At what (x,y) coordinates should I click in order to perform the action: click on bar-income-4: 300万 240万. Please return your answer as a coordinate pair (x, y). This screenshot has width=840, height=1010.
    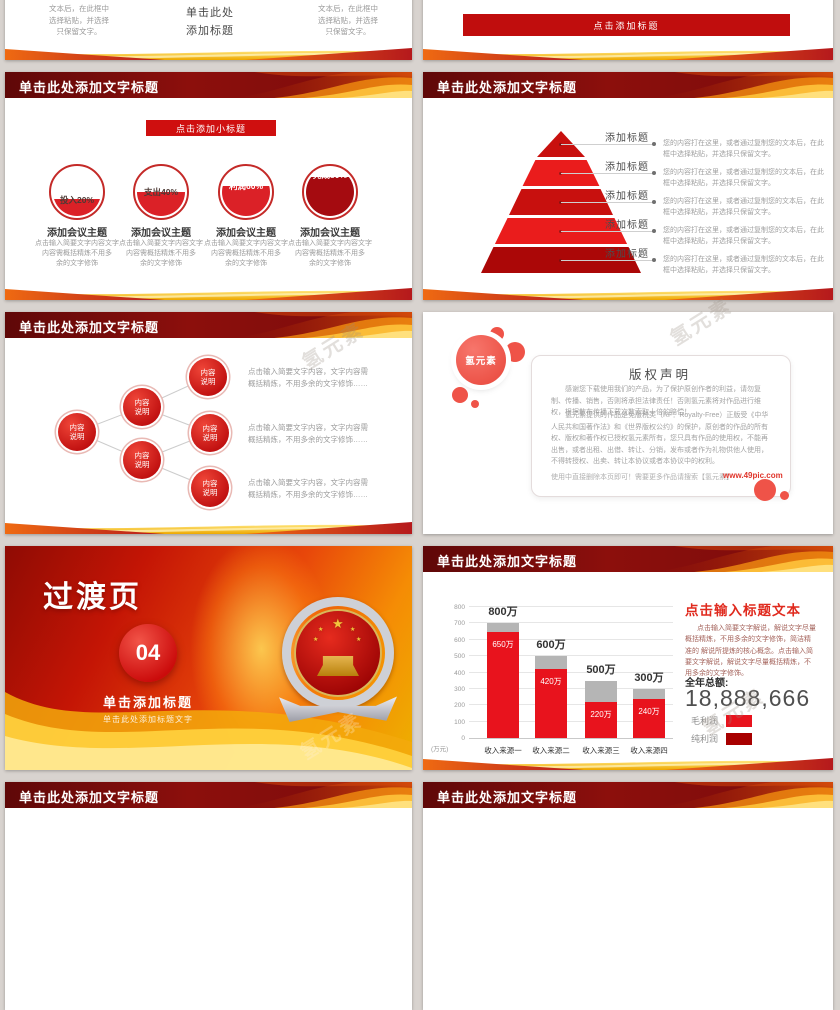
    Looking at the image, I should click on (649, 705).